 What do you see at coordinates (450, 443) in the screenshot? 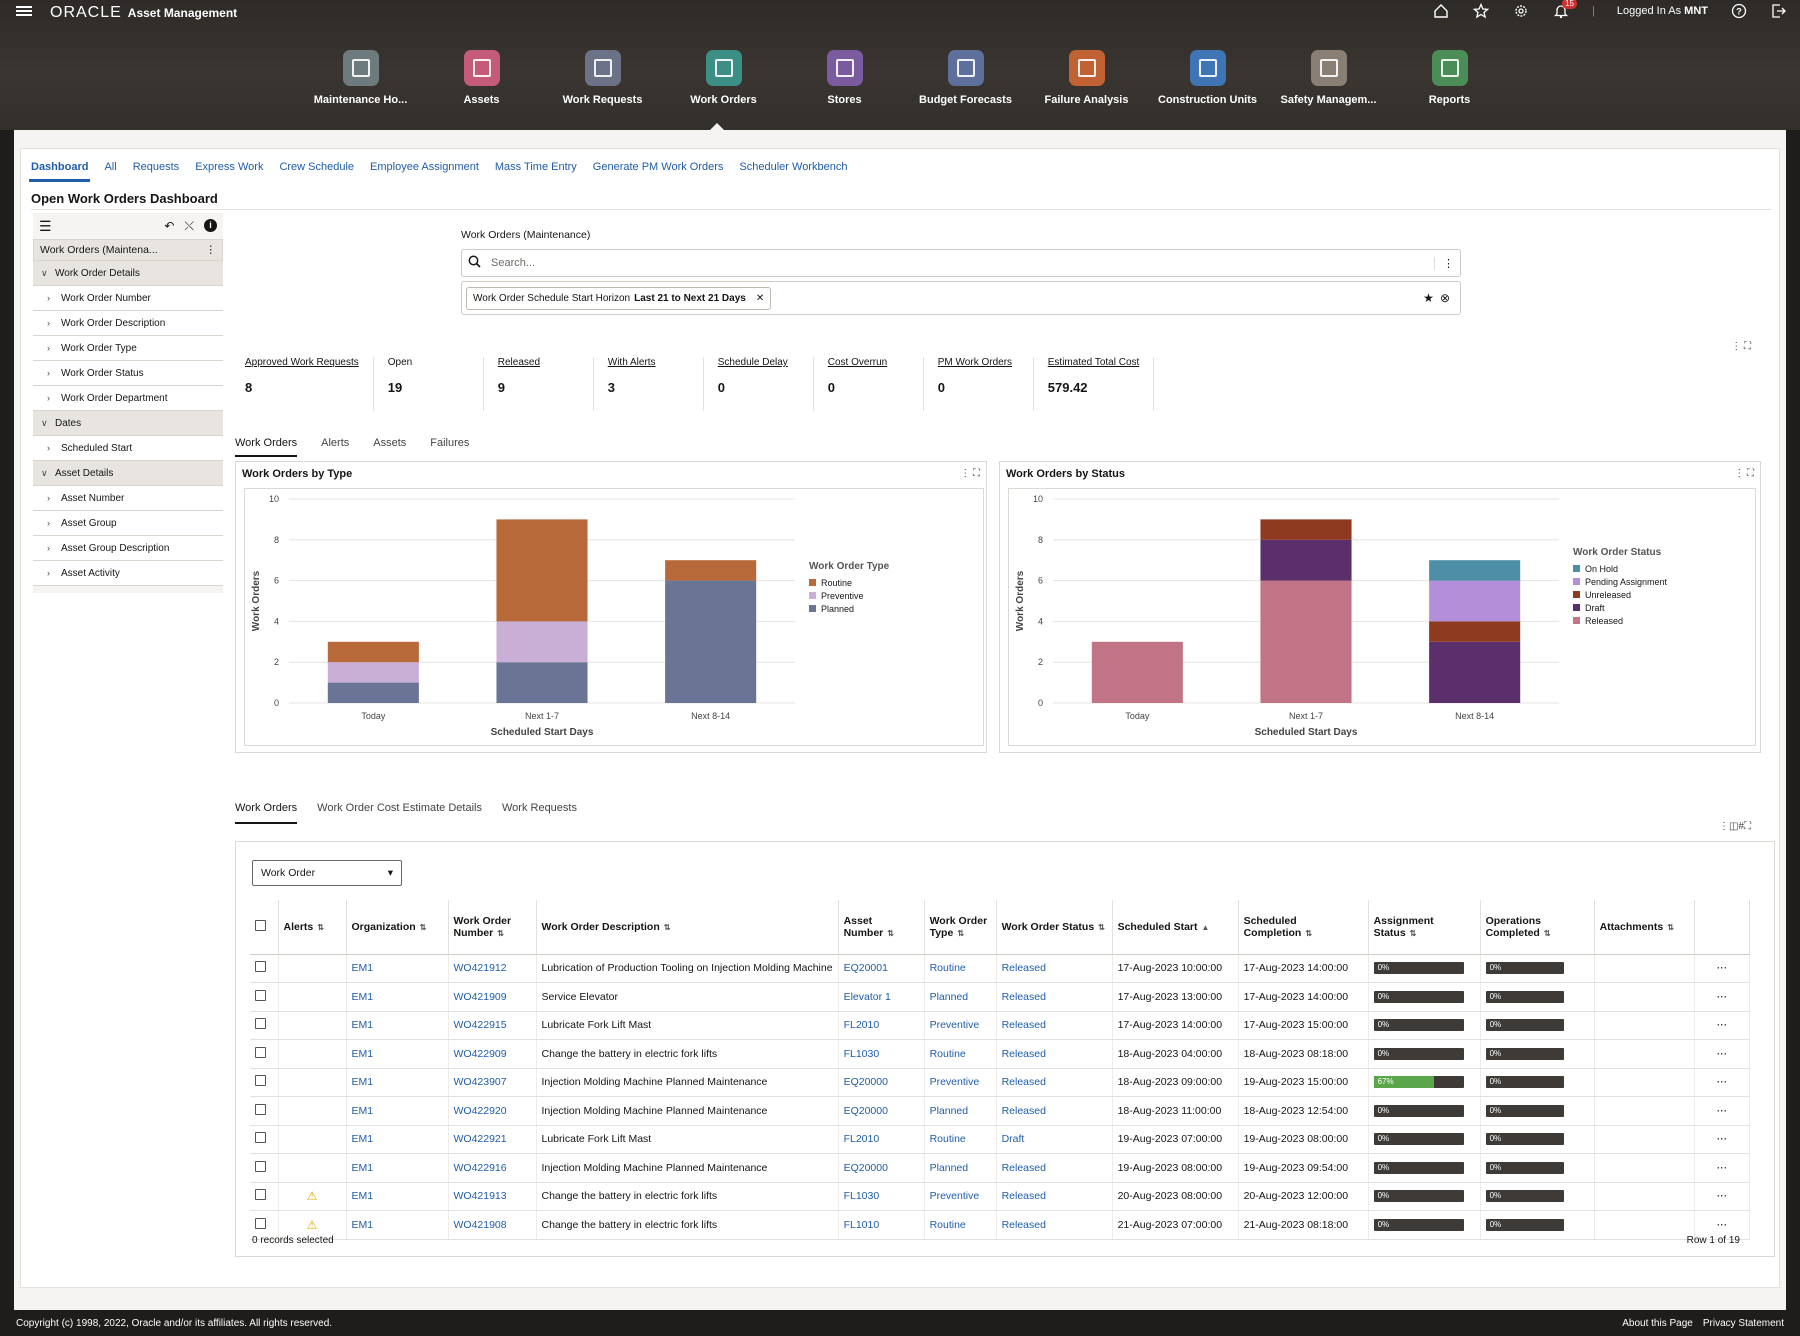
I see `tab-failures: Failures` at bounding box center [450, 443].